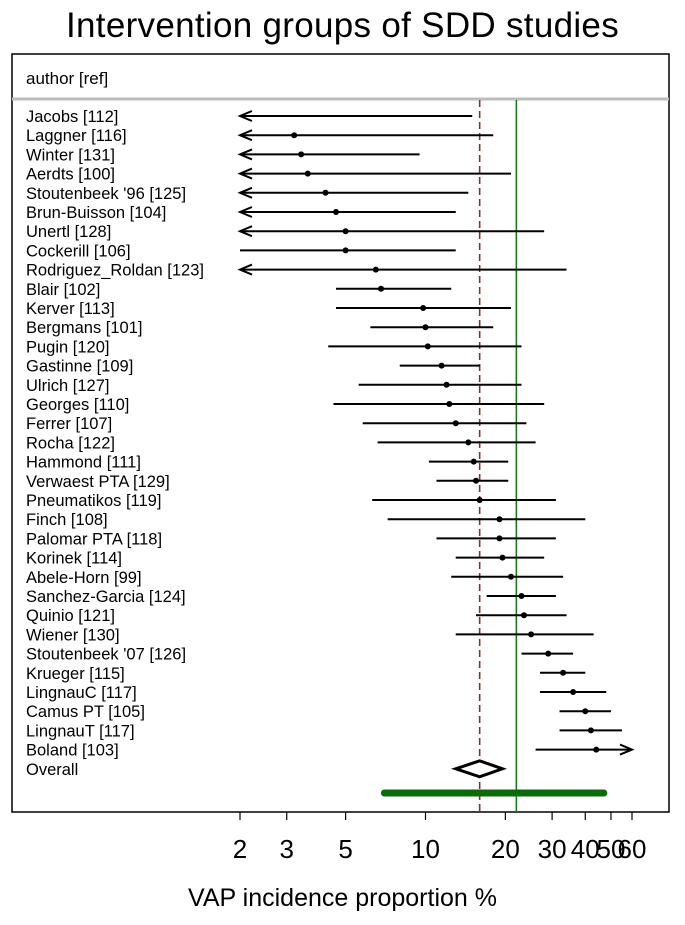 The height and width of the screenshot is (925, 685). Describe the element at coordinates (345, 849) in the screenshot. I see `x-tick-label: 5` at that location.